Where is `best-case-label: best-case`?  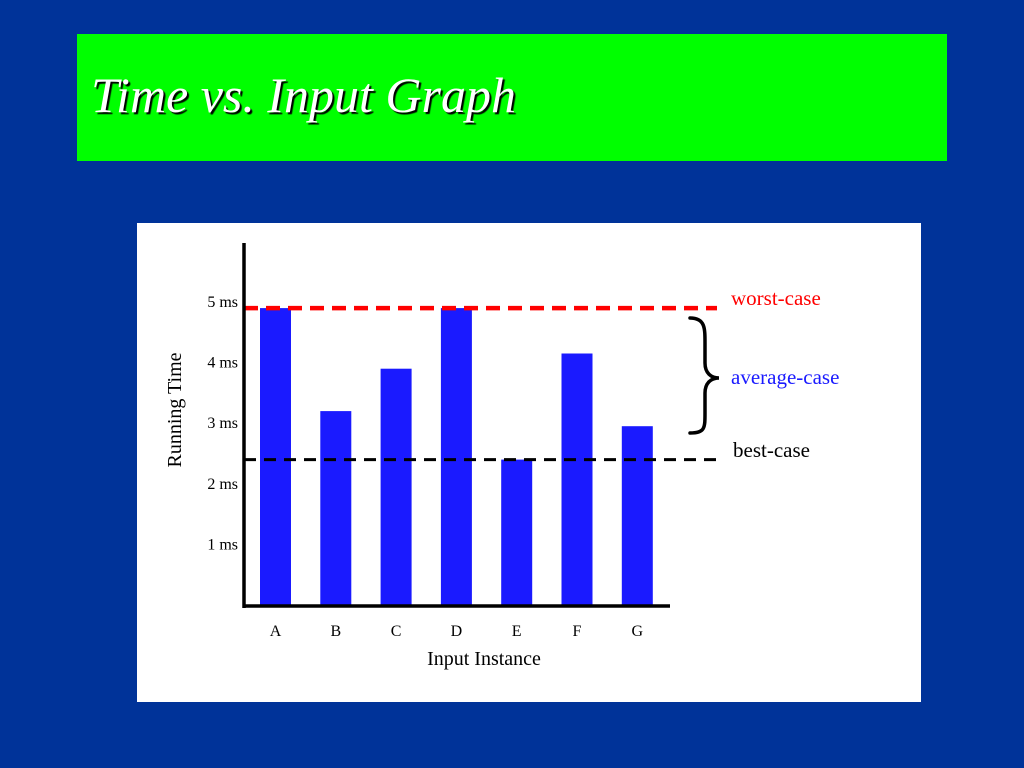 best-case-label: best-case is located at coordinates (771, 450).